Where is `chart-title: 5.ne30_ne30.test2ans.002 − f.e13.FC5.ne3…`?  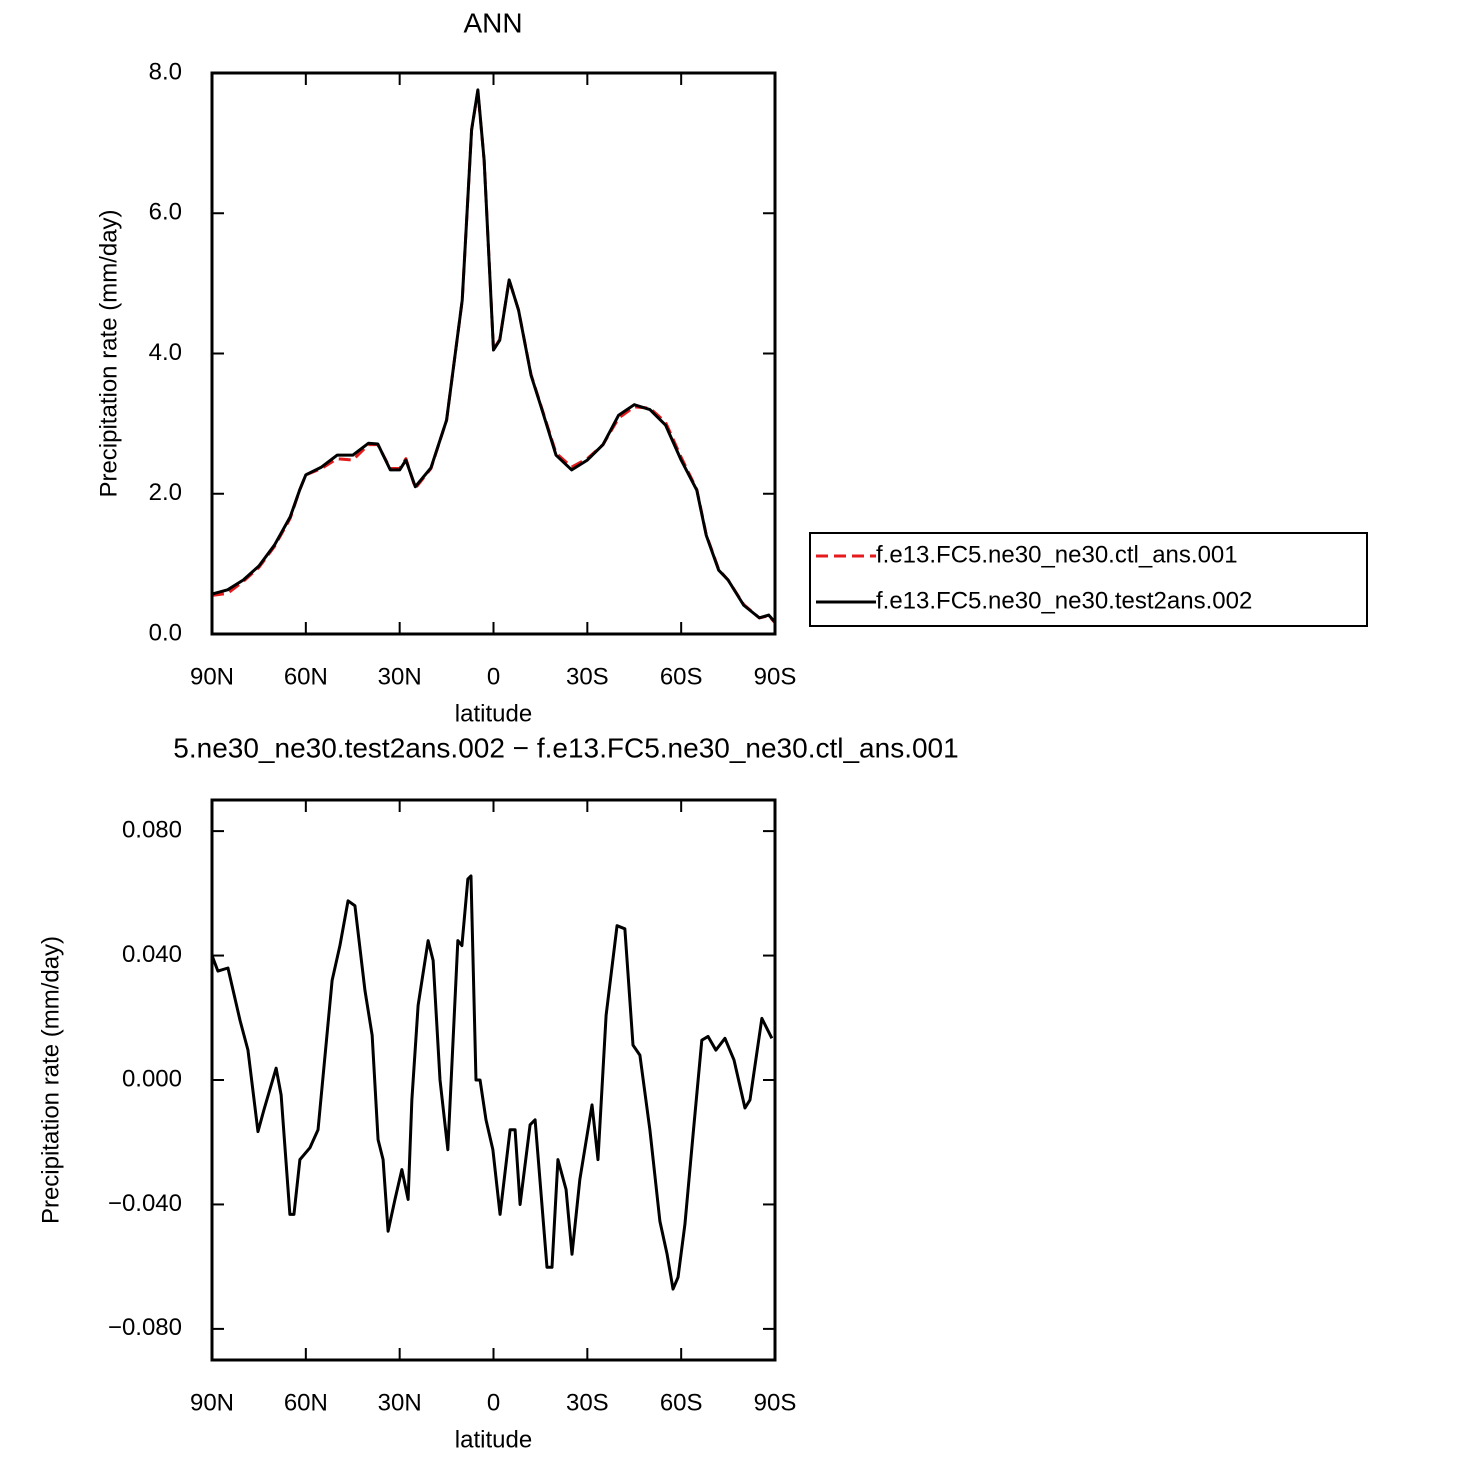 chart-title: 5.ne30_ne30.test2ans.002 − f.e13.FC5.ne3… is located at coordinates (565, 747).